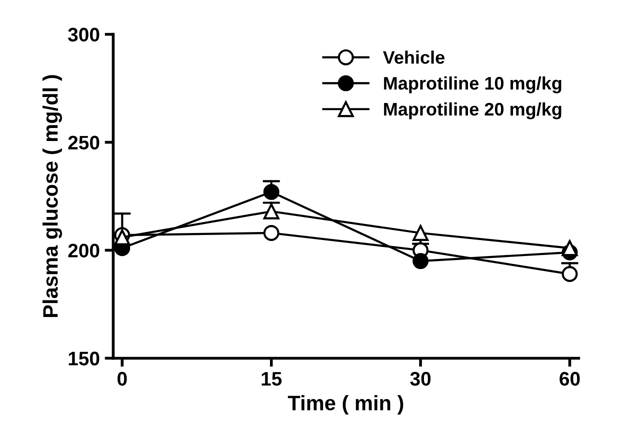  What do you see at coordinates (346, 405) in the screenshot?
I see `x-axis-title: Time ( min )` at bounding box center [346, 405].